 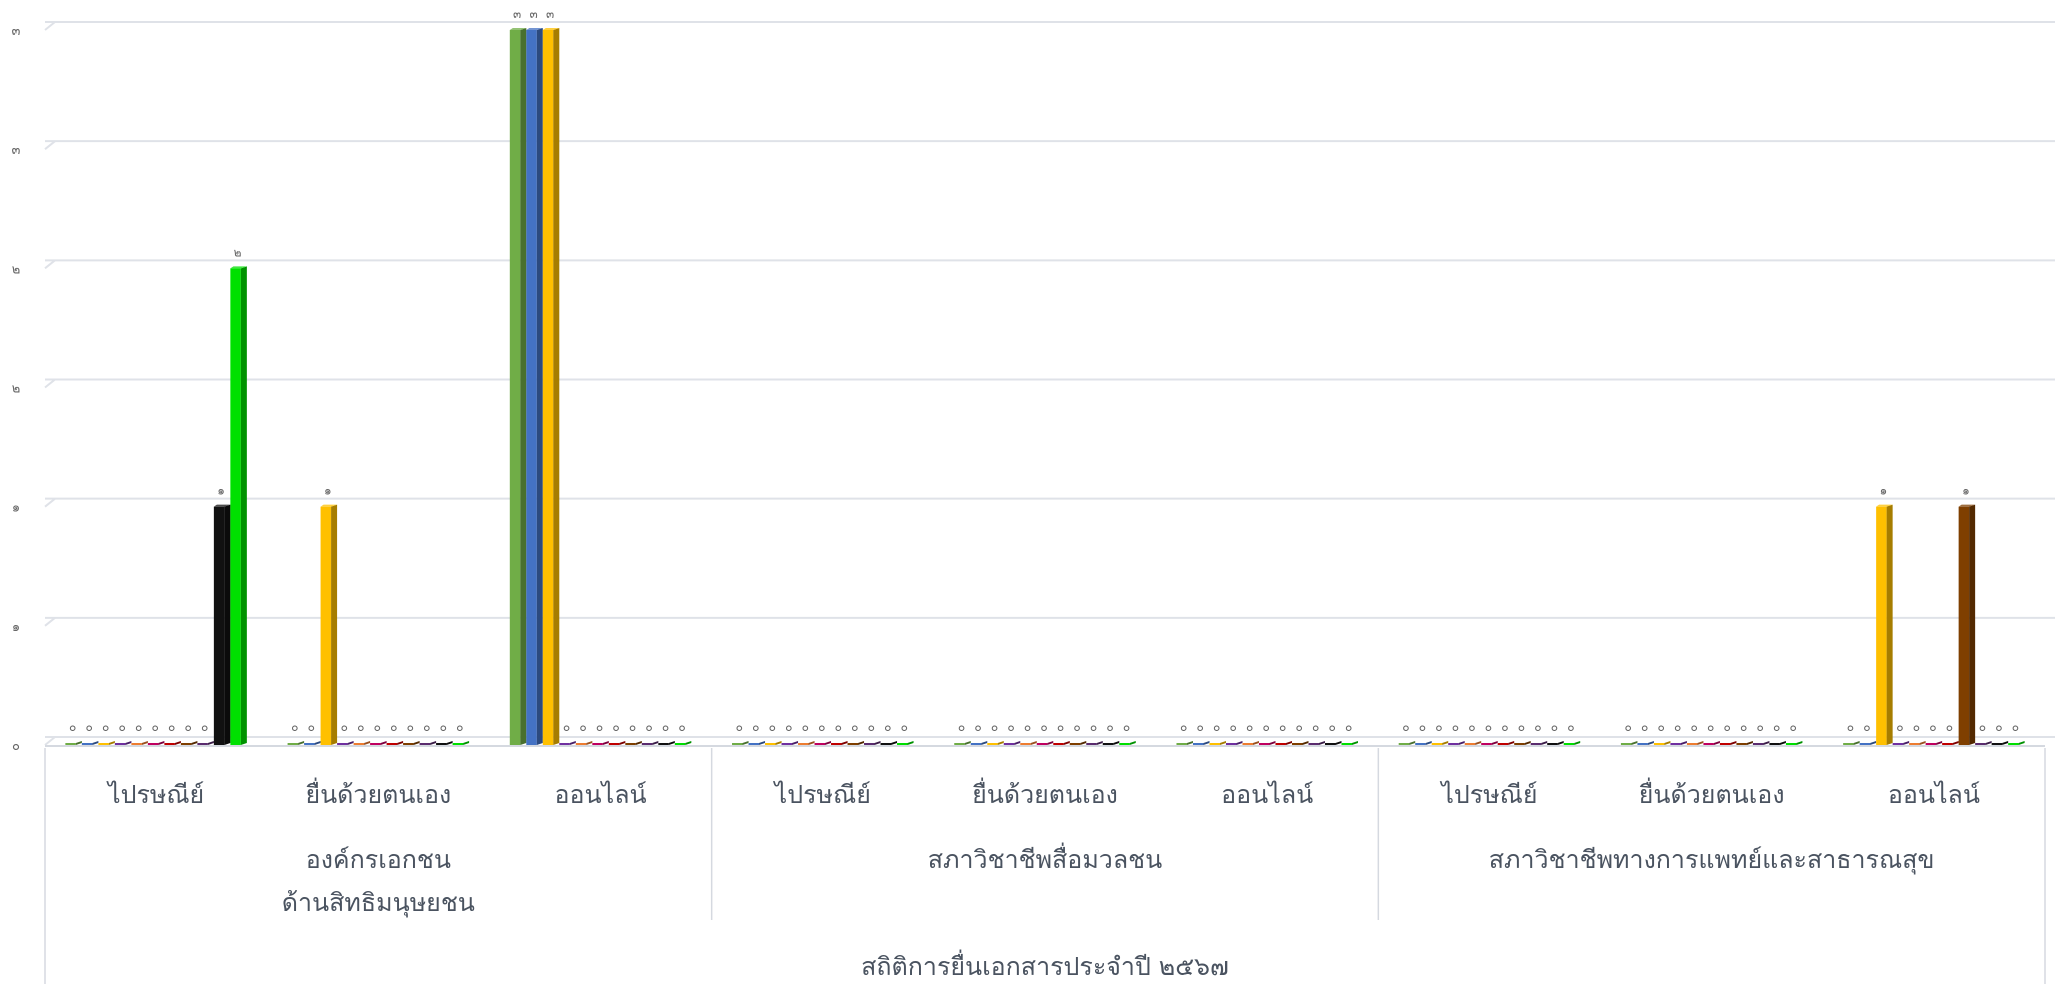 What do you see at coordinates (1045, 793) in the screenshot?
I see `x-tick-label: ยื่นด้วยตนเอง` at bounding box center [1045, 793].